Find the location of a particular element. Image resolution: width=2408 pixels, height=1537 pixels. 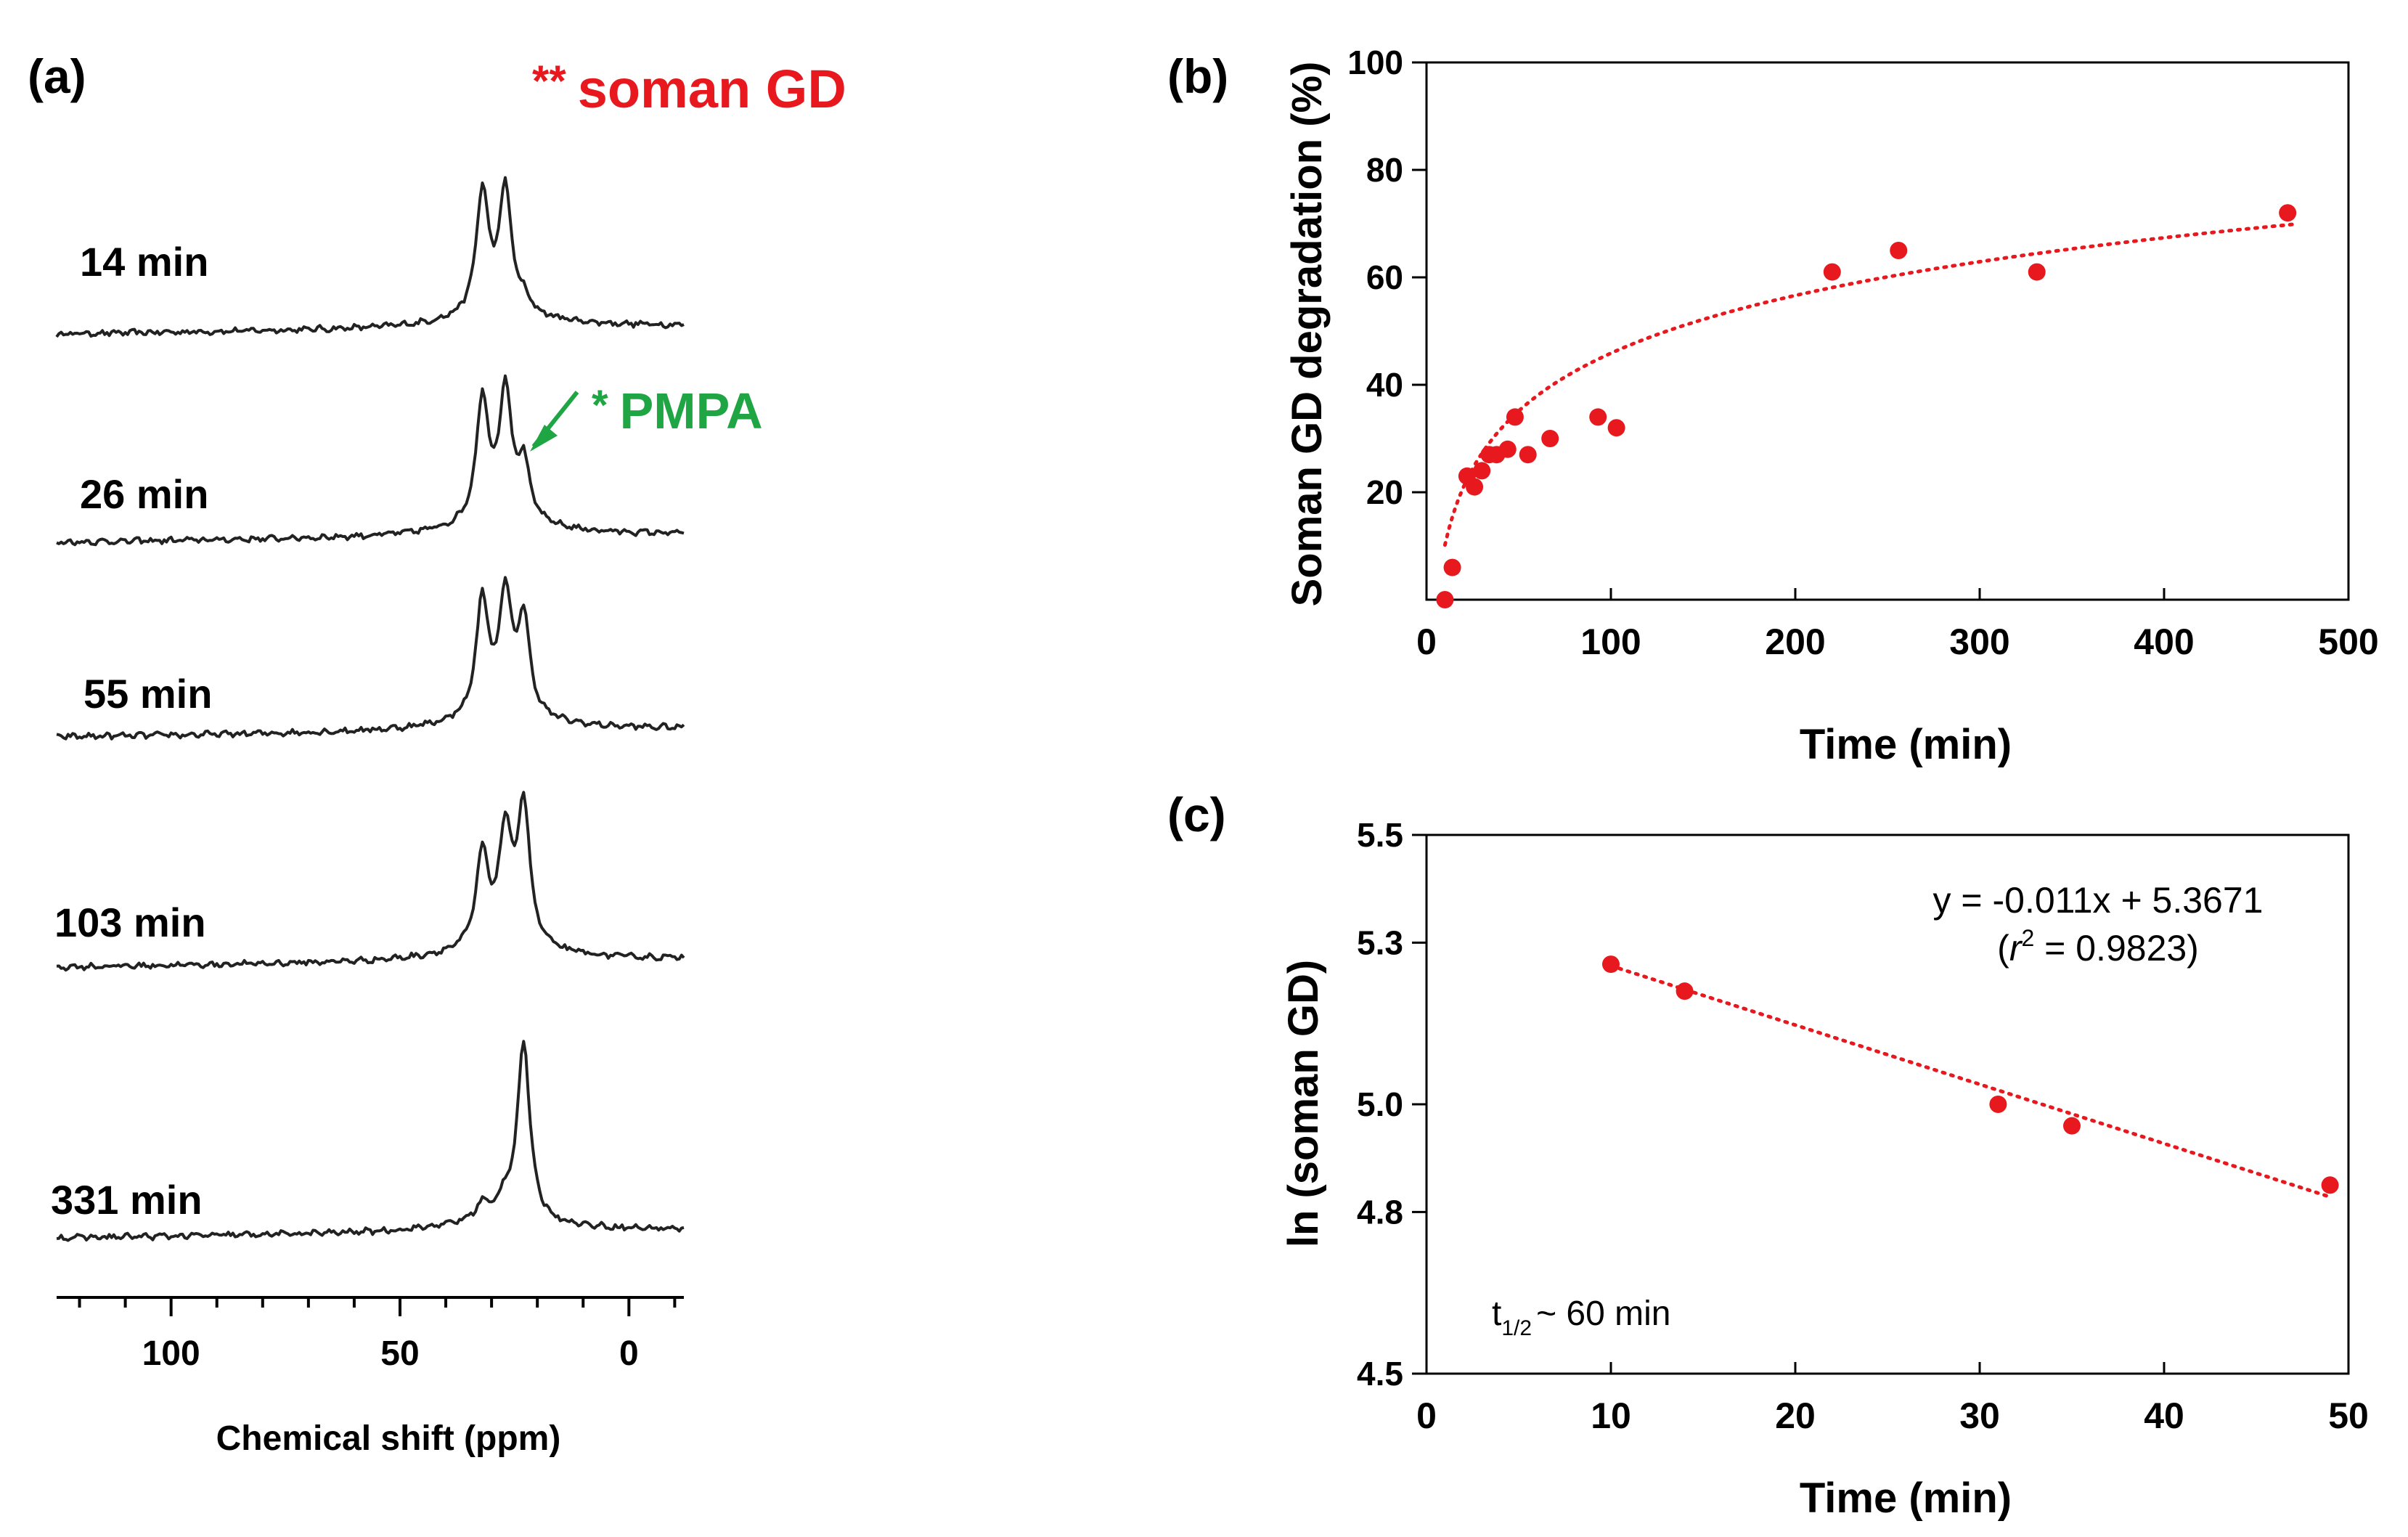

y-tick-label: 80 is located at coordinates (1384, 170).